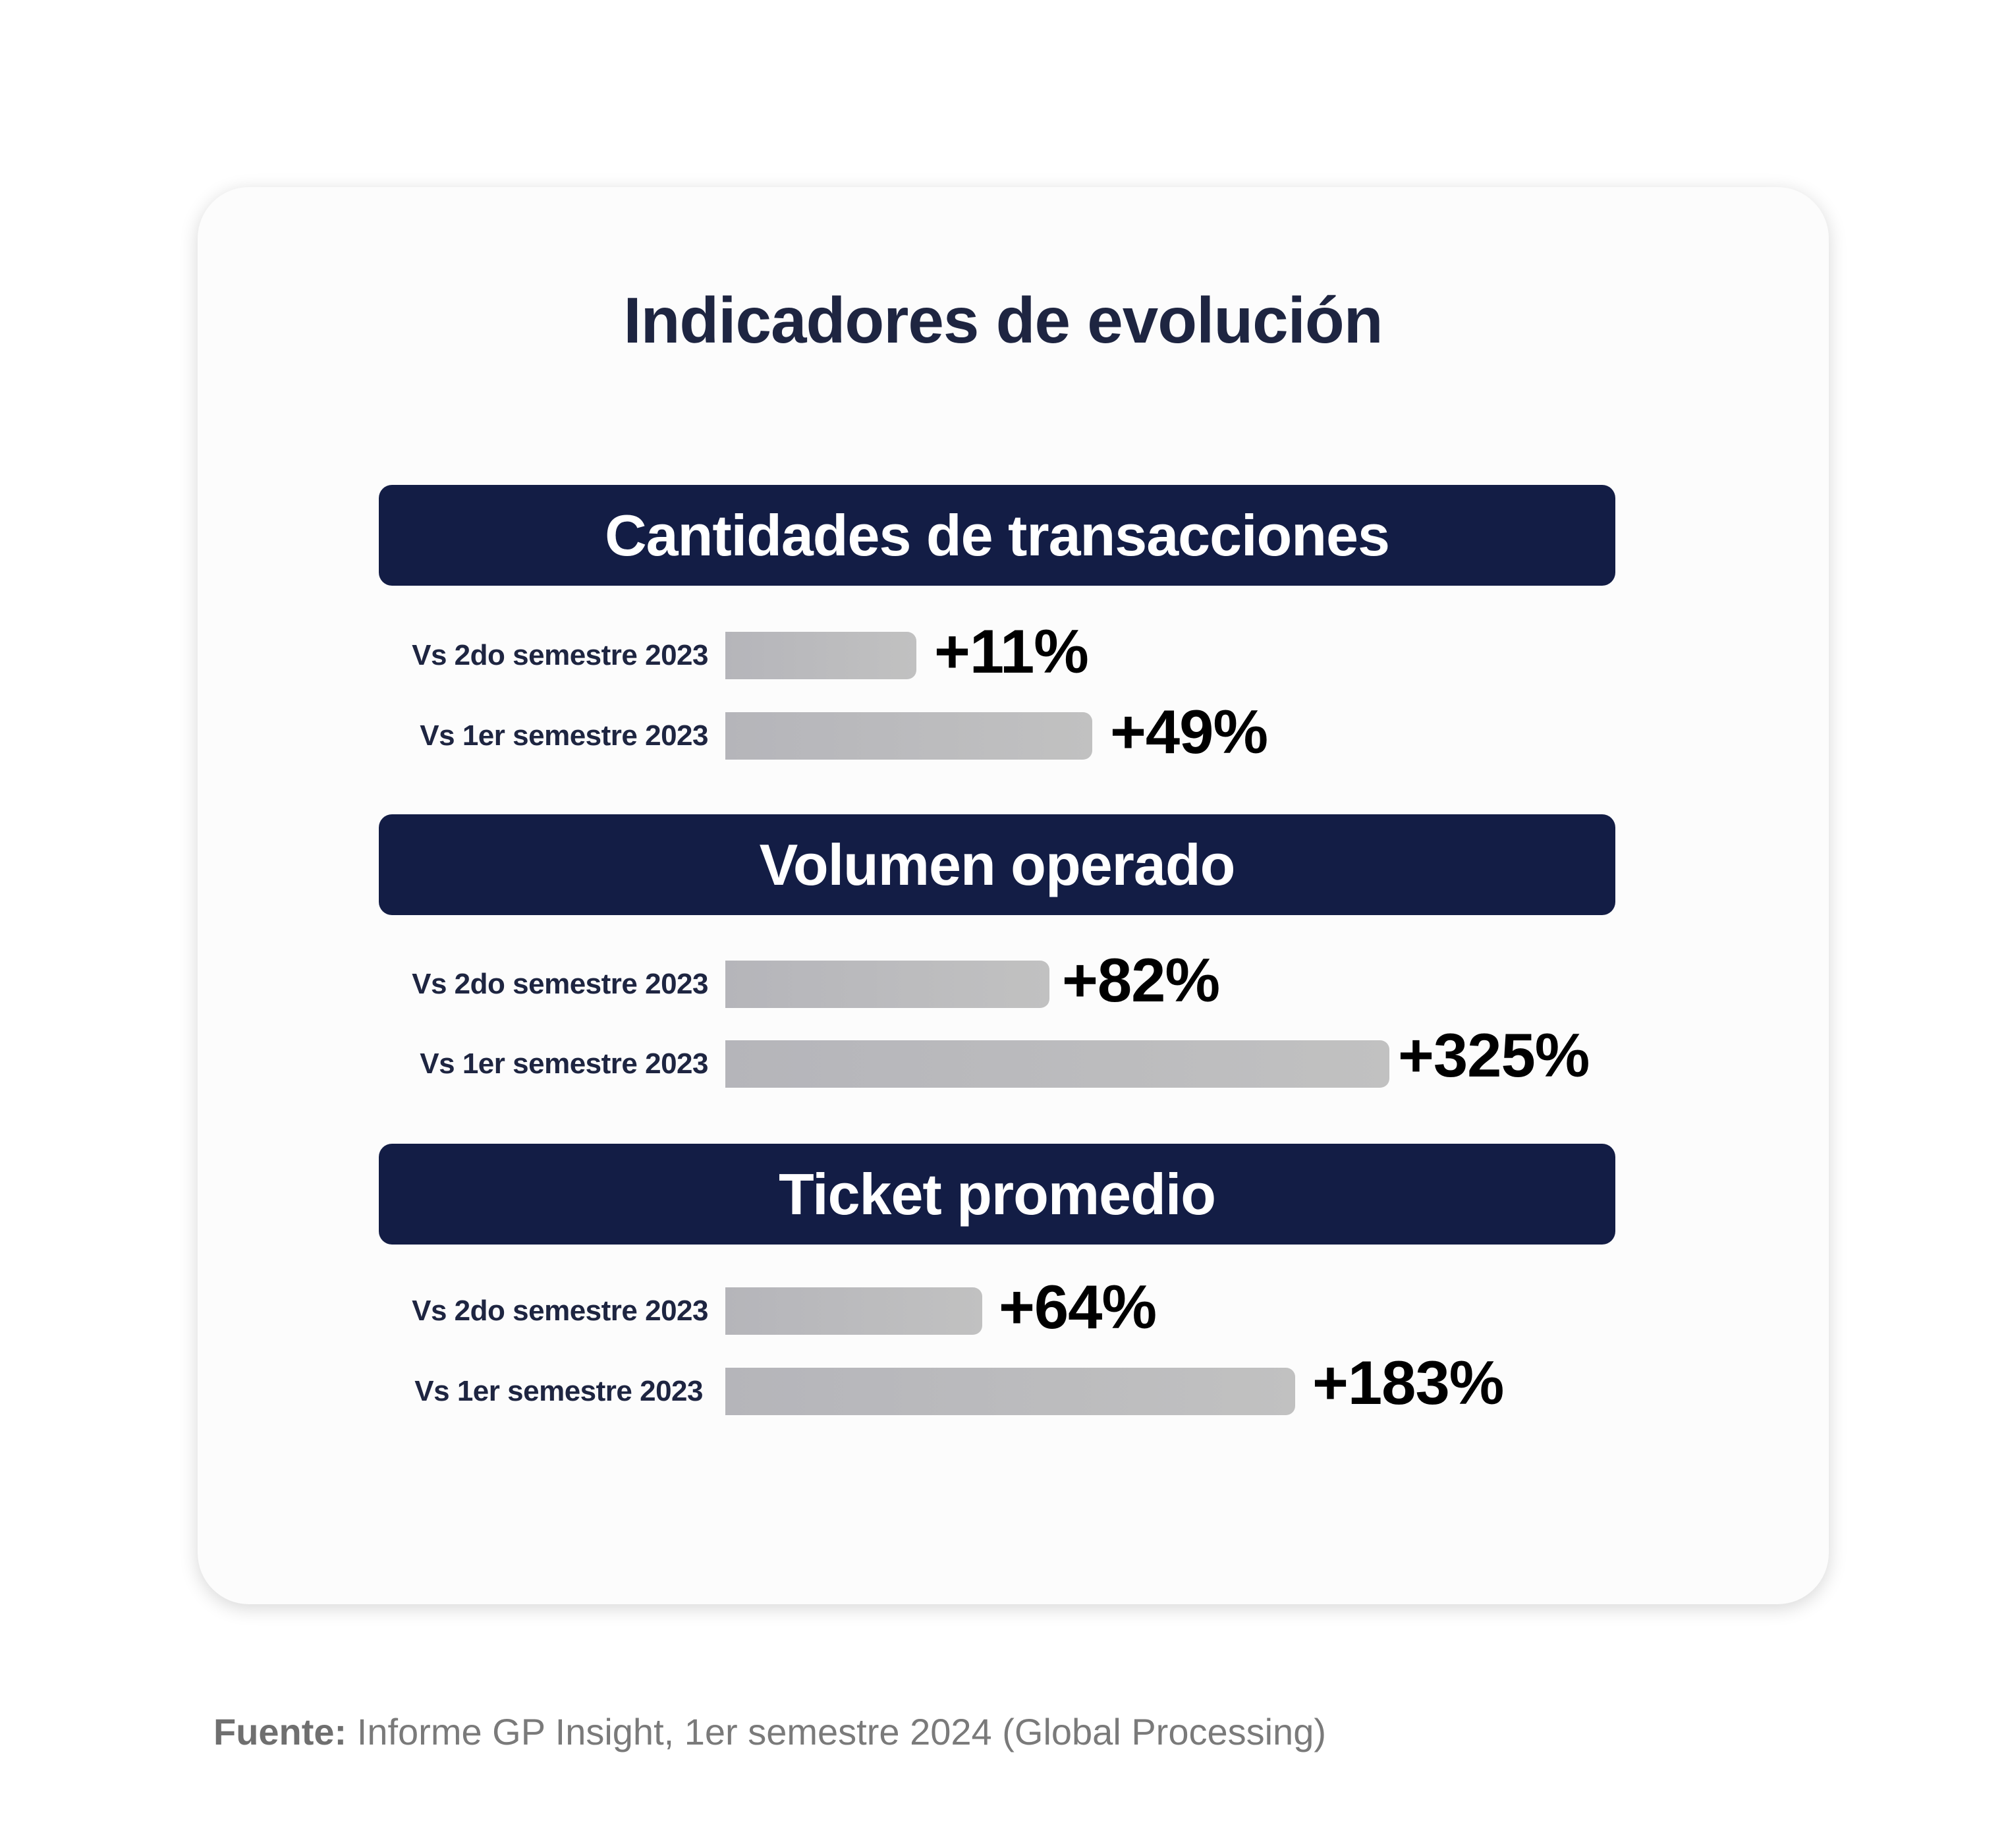  What do you see at coordinates (1012, 651) in the screenshot?
I see `data-label: +11%` at bounding box center [1012, 651].